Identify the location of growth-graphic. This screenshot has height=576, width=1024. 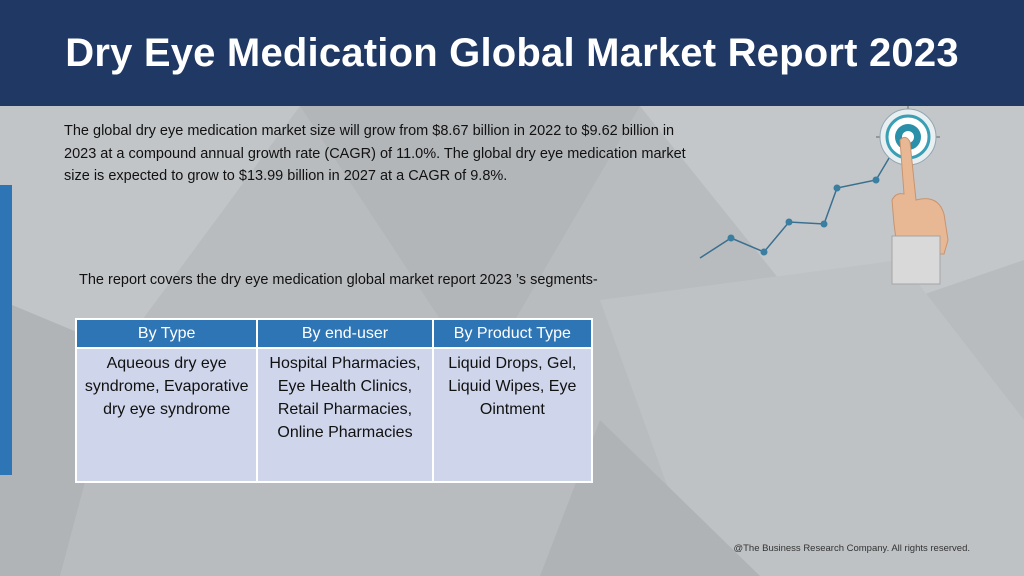
(824, 195).